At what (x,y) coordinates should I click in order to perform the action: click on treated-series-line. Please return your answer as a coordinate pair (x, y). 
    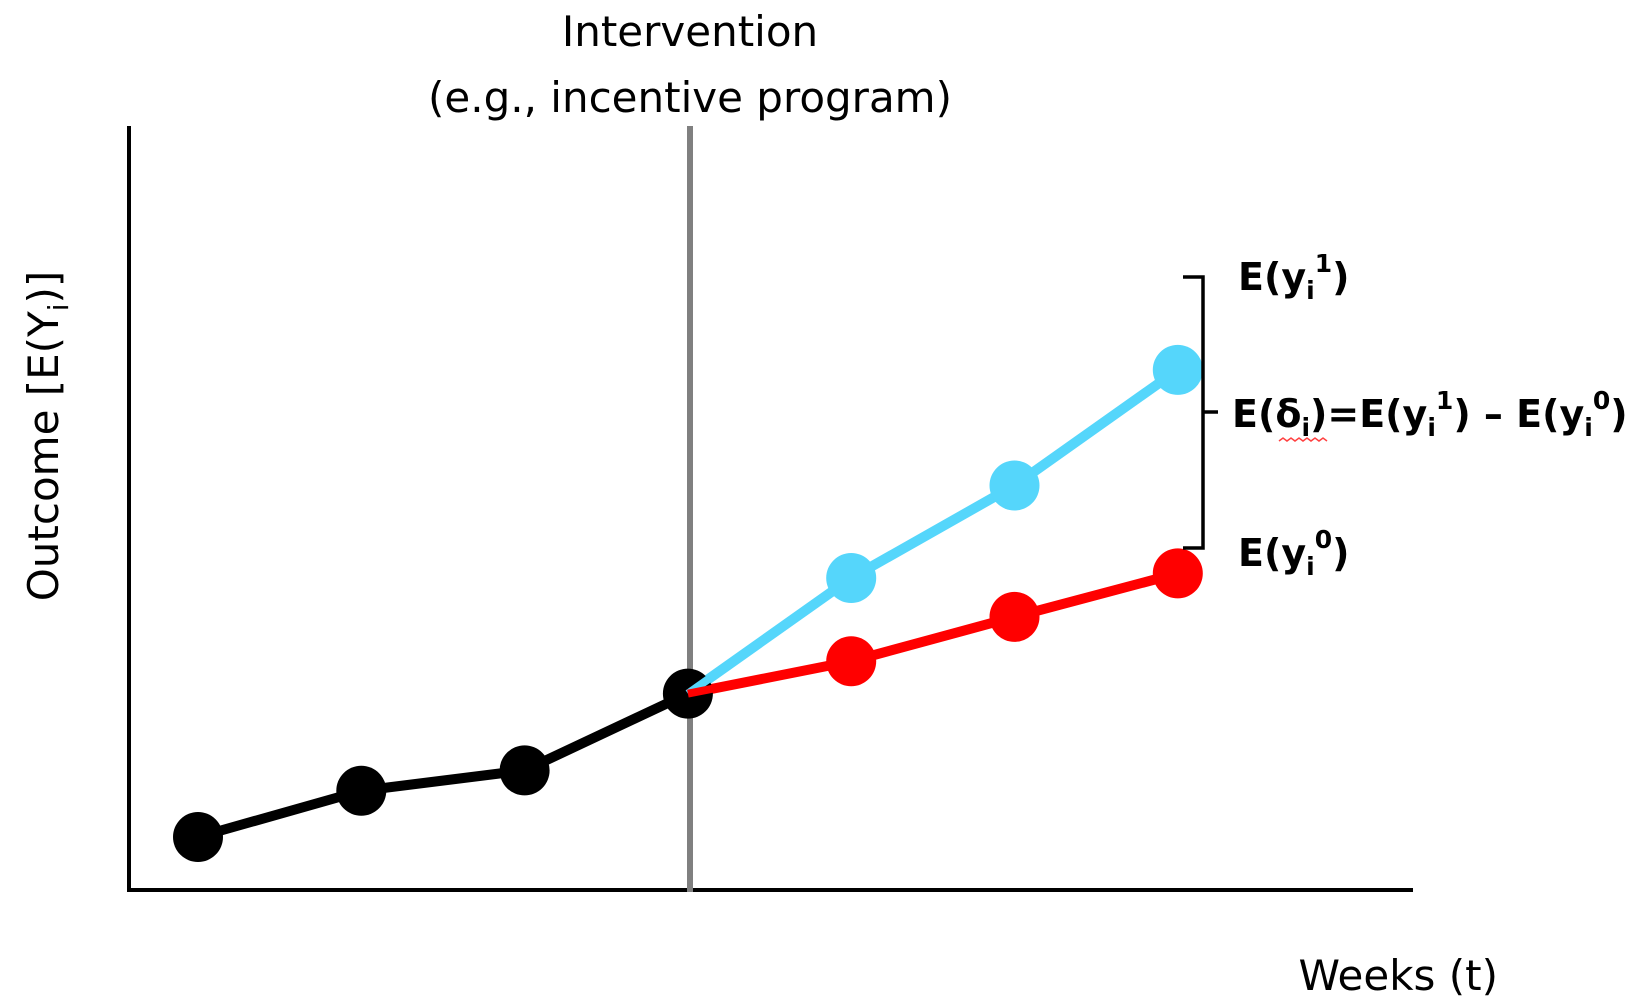
    Looking at the image, I should click on (933, 531).